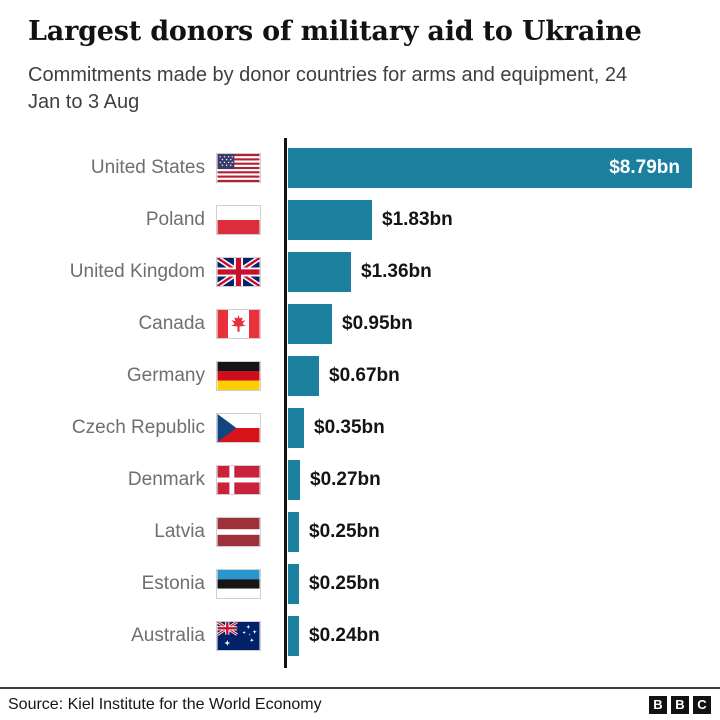  I want to click on chart-row-czech-republic: Czech Republic $0.35bn, so click(360, 428).